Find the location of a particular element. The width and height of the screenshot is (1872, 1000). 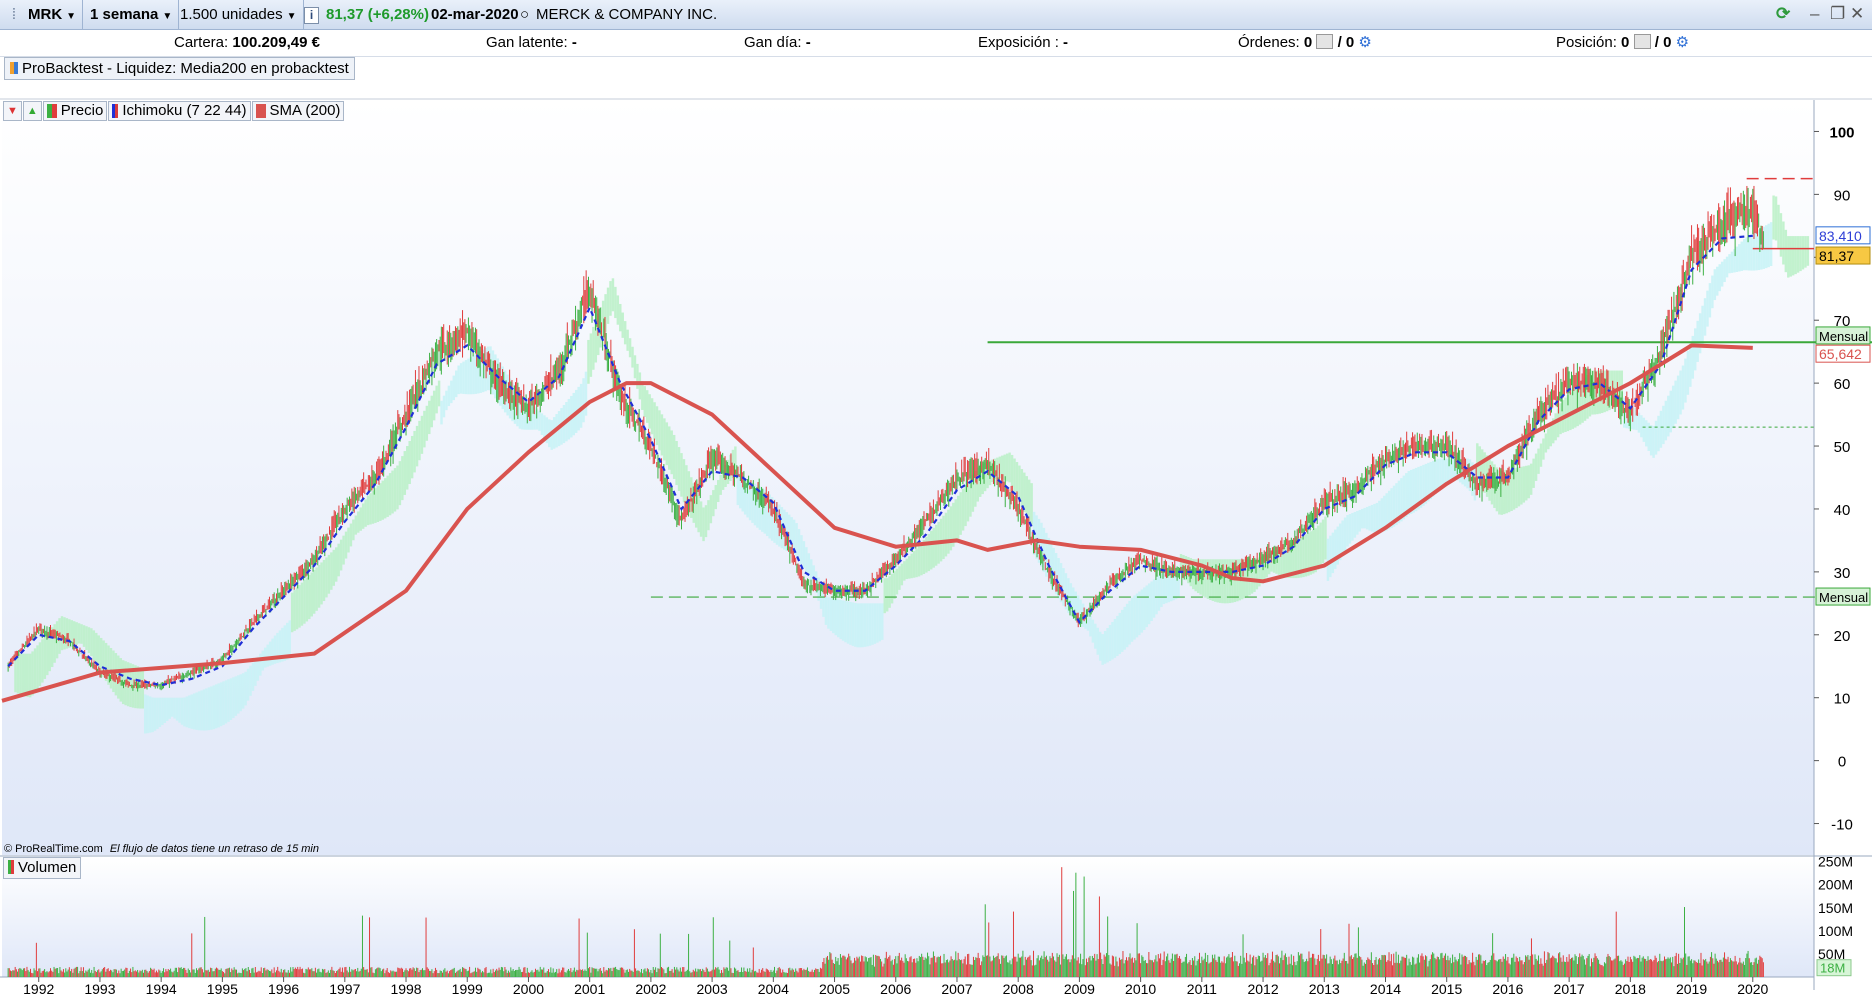

restore-icon: ❐ is located at coordinates (1838, 13).